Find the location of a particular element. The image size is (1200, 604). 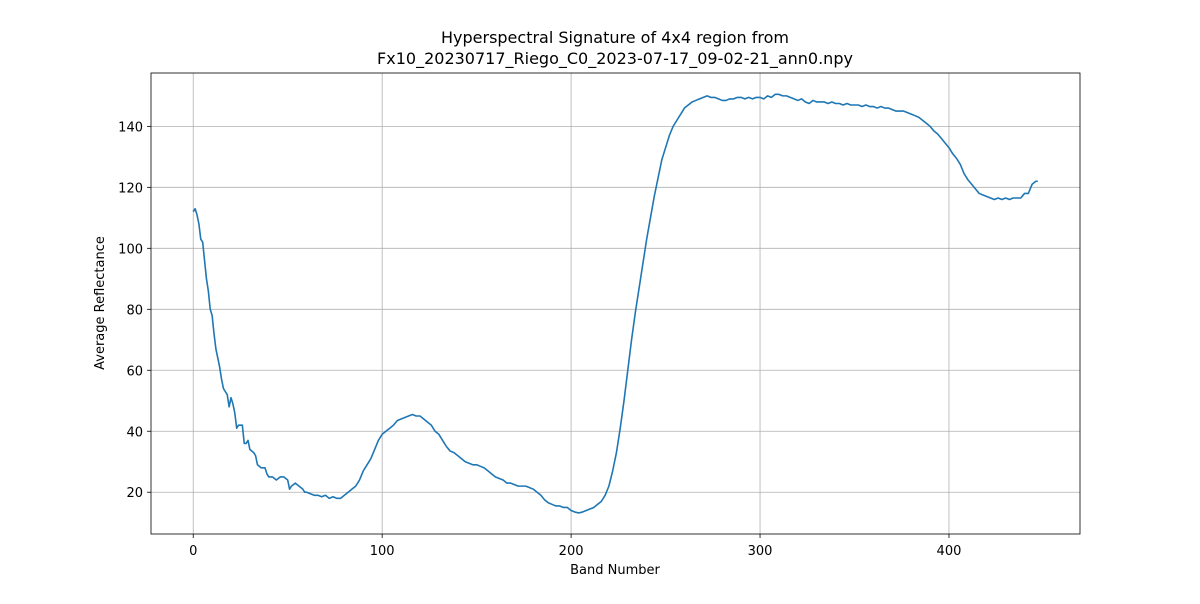

x-tick-label: 300 is located at coordinates (760, 551).